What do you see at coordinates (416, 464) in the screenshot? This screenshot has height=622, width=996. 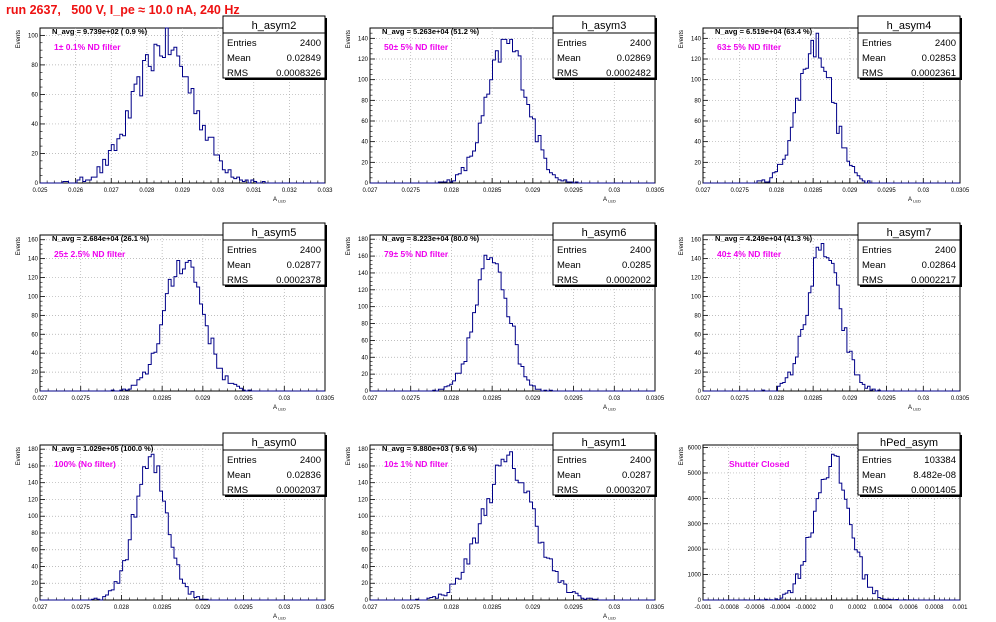 I see `filter-label: 10± 1% ND filter` at bounding box center [416, 464].